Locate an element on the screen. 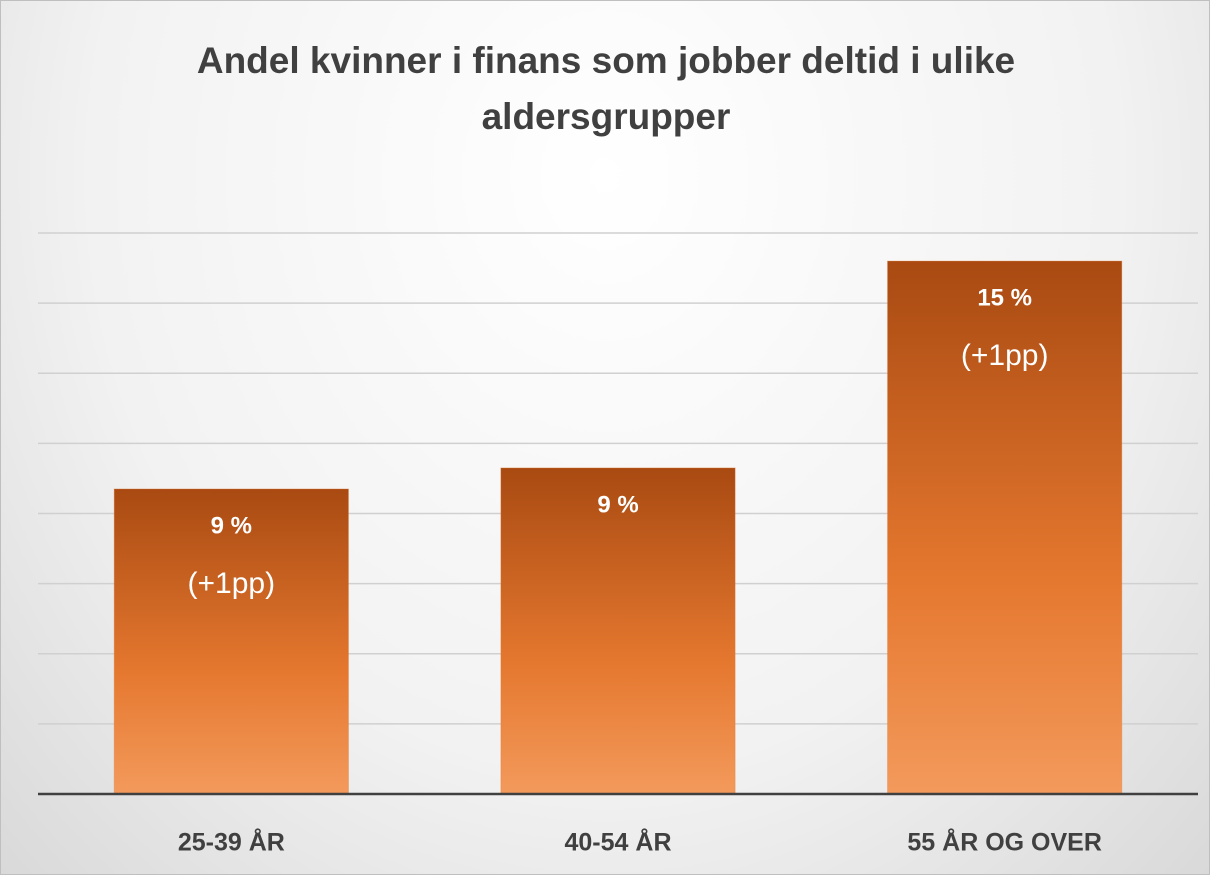 Image resolution: width=1210 pixels, height=875 pixels. x-tick-label: 25-39 ÅR is located at coordinates (231, 842).